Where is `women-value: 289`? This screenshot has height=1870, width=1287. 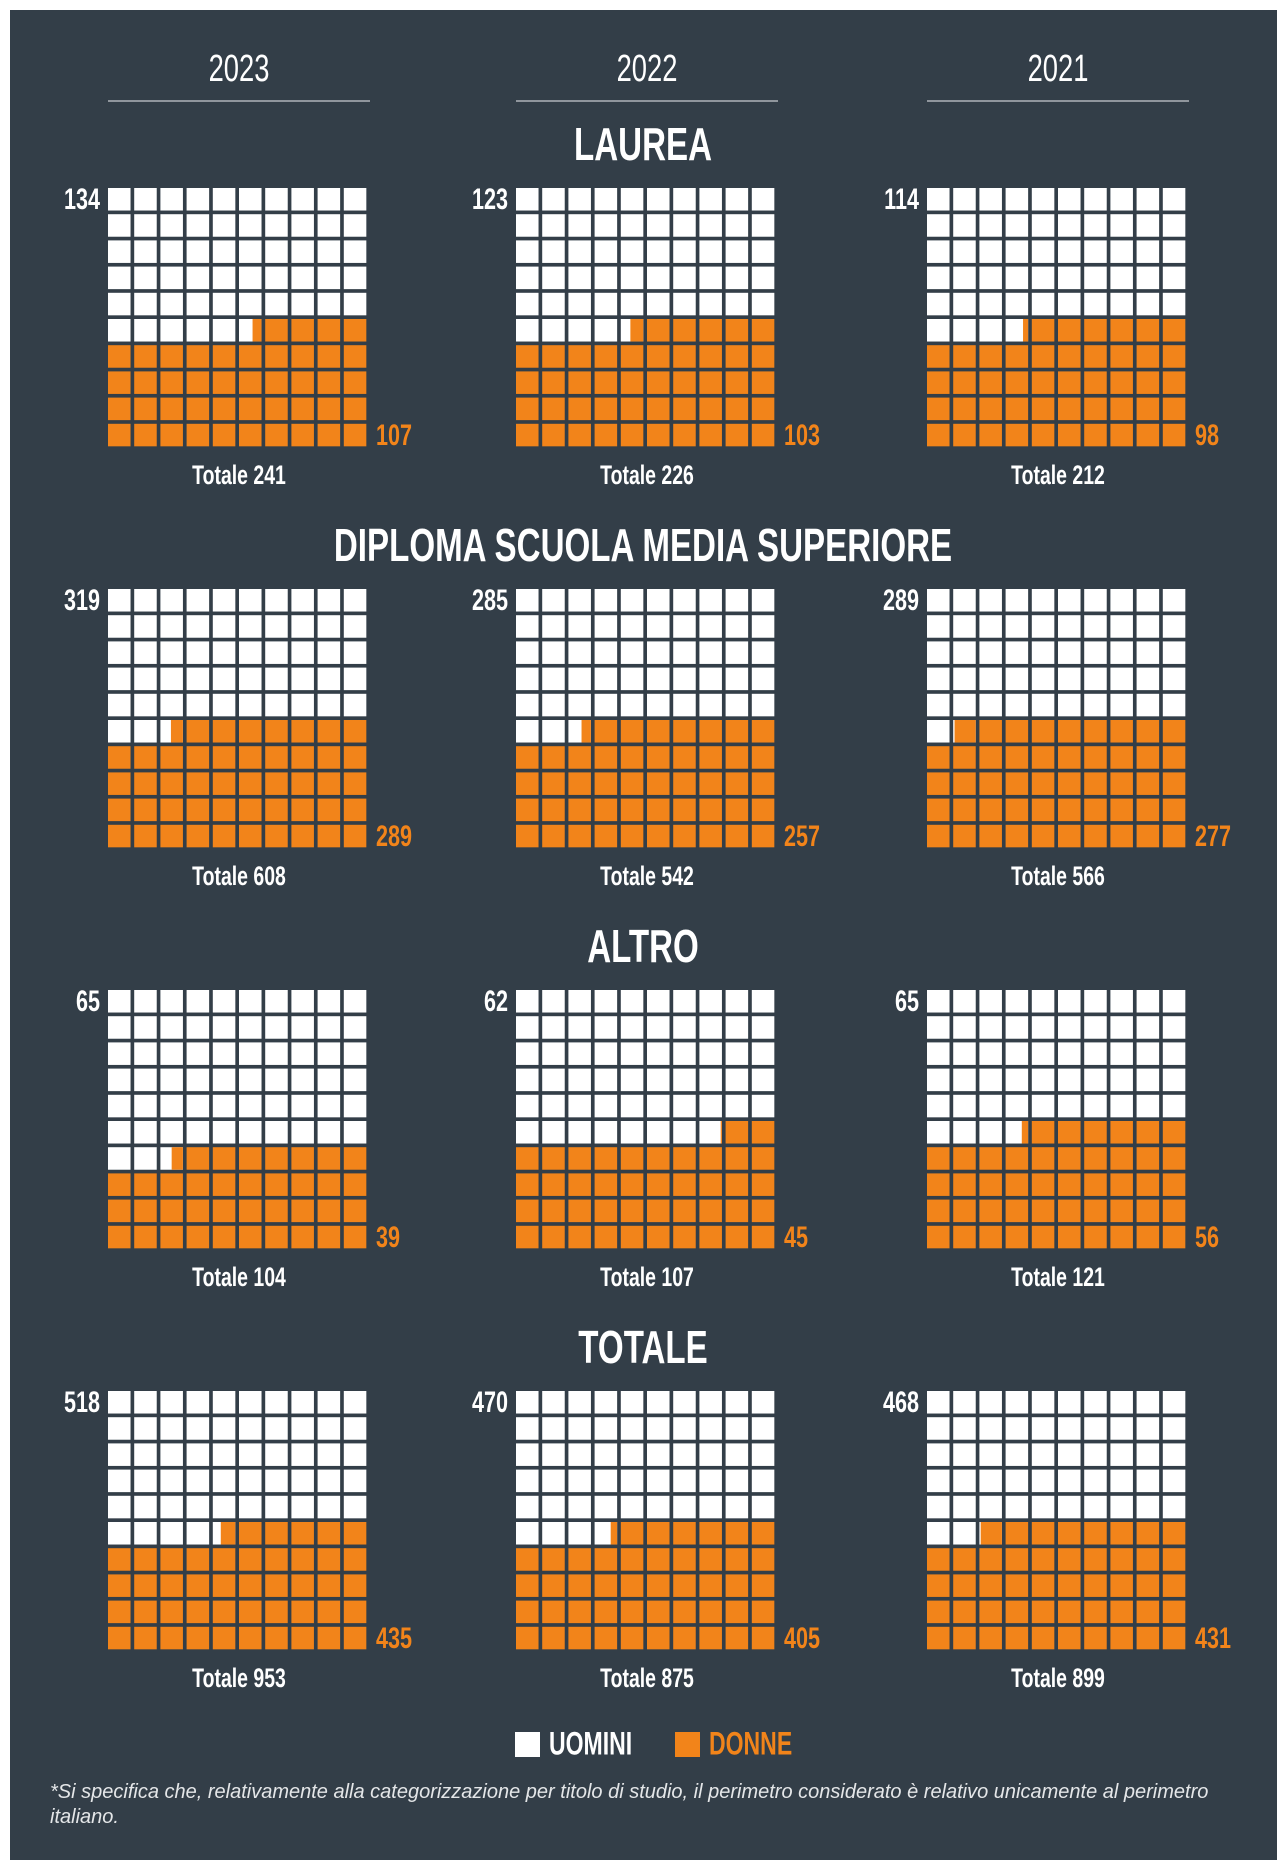 women-value: 289 is located at coordinates (394, 835).